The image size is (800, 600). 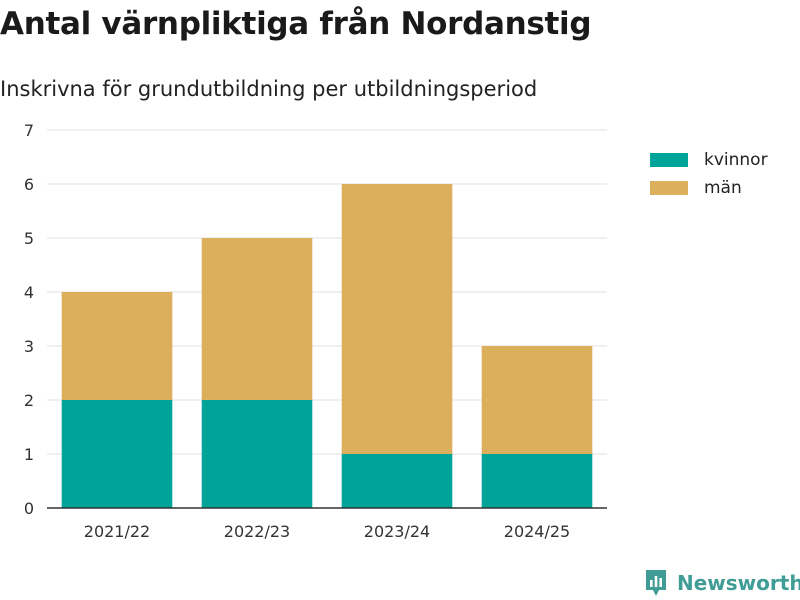 I want to click on y-tick-label-4: 4, so click(x=29, y=292).